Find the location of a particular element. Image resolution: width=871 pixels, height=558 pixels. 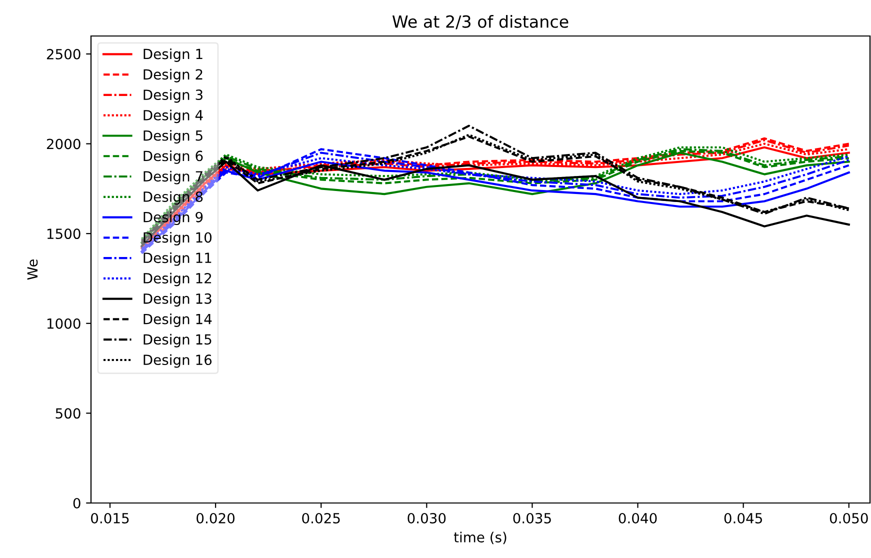

legend-label: Design 4 is located at coordinates (173, 117).